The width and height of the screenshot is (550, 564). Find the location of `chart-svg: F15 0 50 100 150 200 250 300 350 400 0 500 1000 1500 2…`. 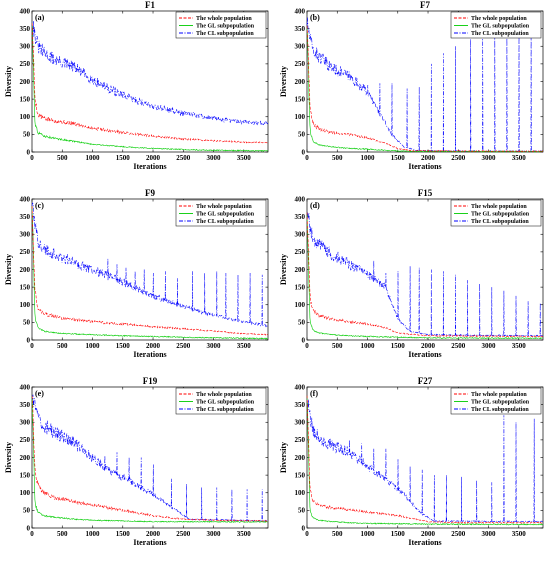

chart-svg: F15 0 50 100 150 200 250 300 350 400 0 500 1000 1500 2… is located at coordinates (411, 273).